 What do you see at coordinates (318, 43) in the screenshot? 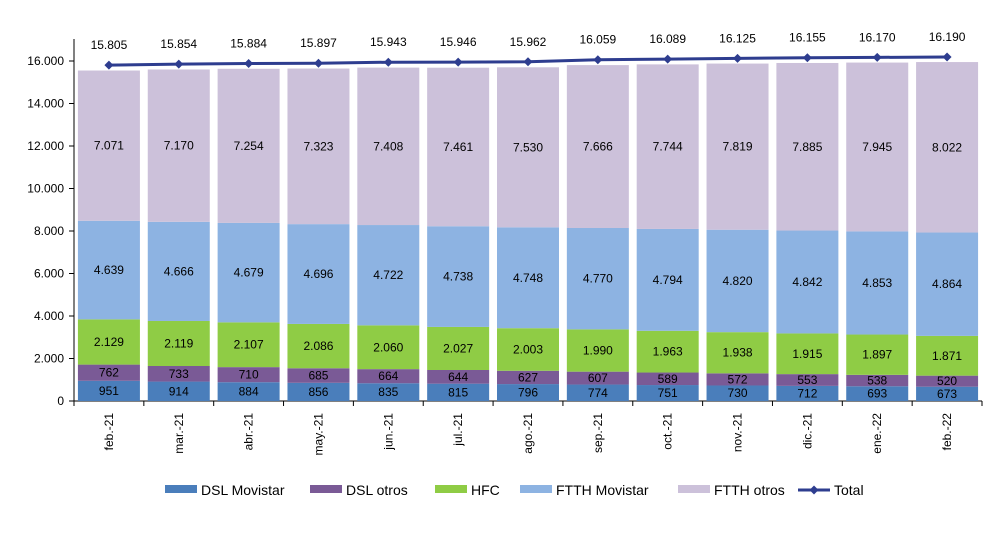
I see `total-label: 15.897` at bounding box center [318, 43].